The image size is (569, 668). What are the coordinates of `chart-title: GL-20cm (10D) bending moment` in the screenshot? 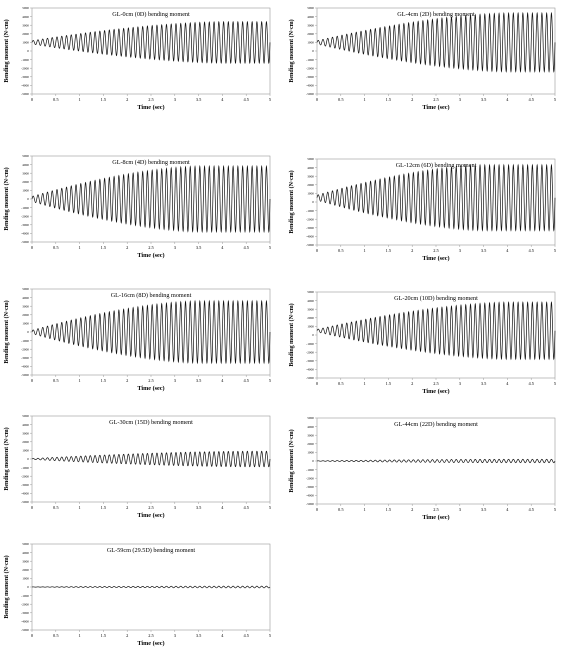 It's located at (436, 298).